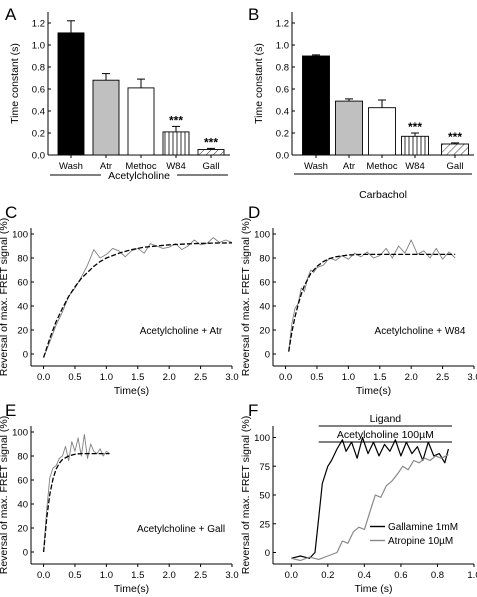 The width and height of the screenshot is (477, 597). Describe the element at coordinates (264, 496) in the screenshot. I see `y-tick-label: 50` at that location.